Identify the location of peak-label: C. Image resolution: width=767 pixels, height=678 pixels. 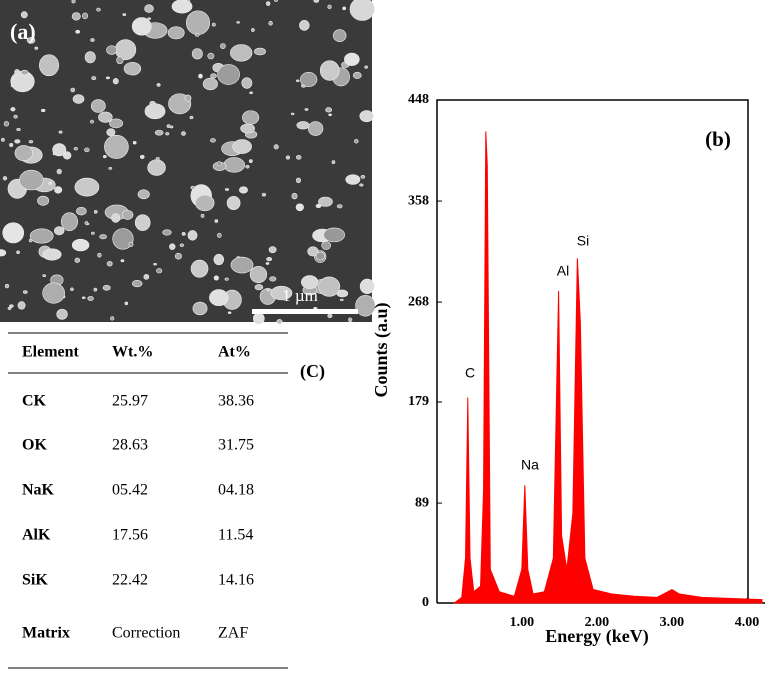
(470, 373).